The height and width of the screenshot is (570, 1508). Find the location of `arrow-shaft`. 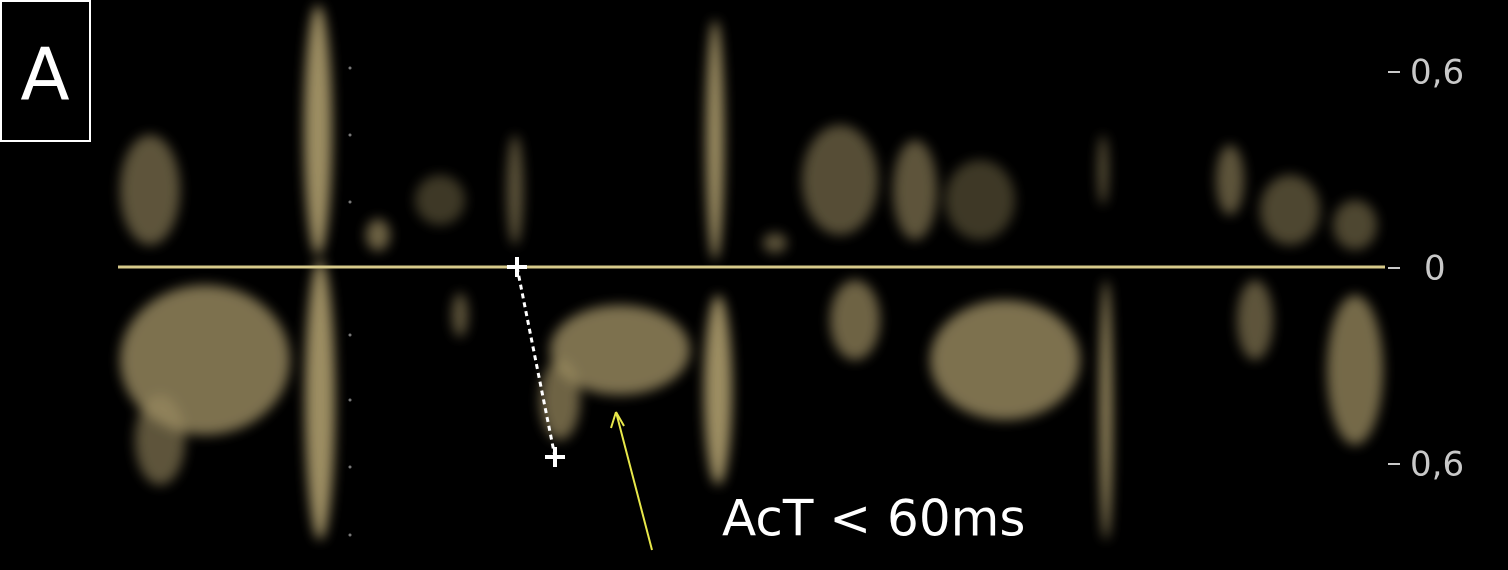

arrow-shaft is located at coordinates (634, 481).